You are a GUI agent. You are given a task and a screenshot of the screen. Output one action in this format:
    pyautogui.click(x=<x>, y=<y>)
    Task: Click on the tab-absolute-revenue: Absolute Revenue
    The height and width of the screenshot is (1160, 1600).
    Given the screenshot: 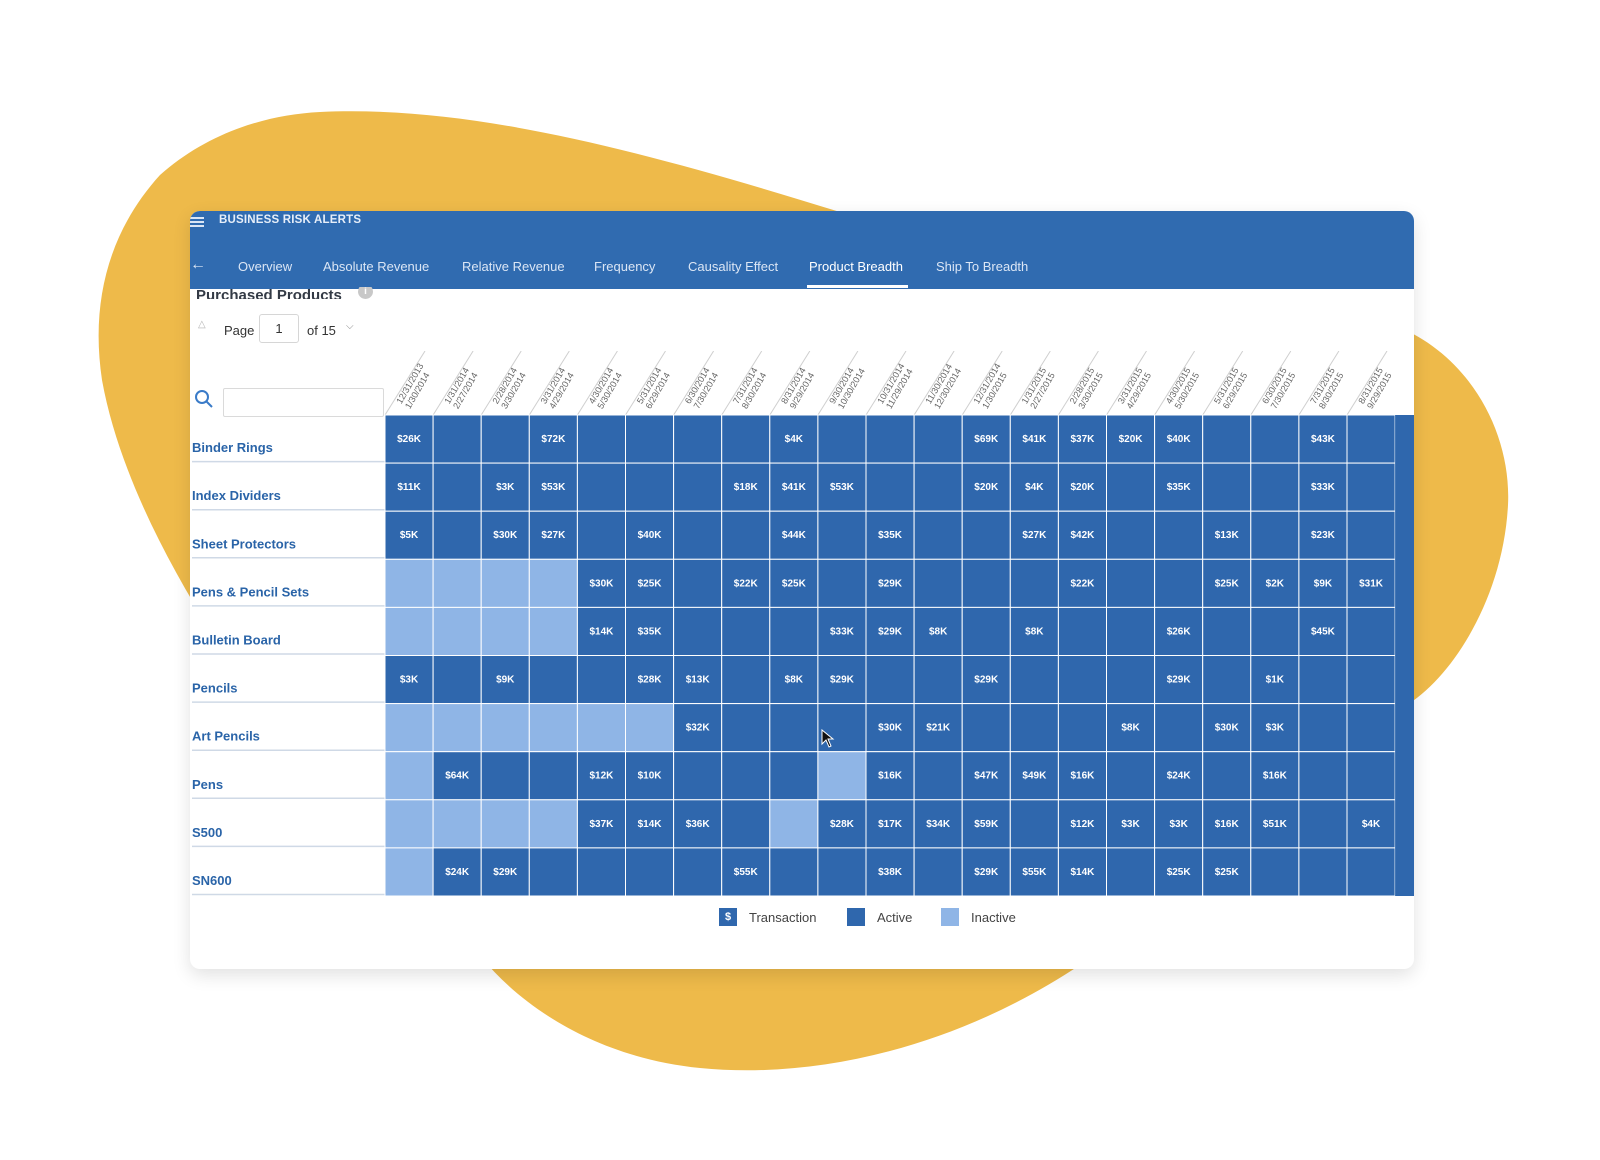 What is the action you would take?
    pyautogui.click(x=376, y=266)
    